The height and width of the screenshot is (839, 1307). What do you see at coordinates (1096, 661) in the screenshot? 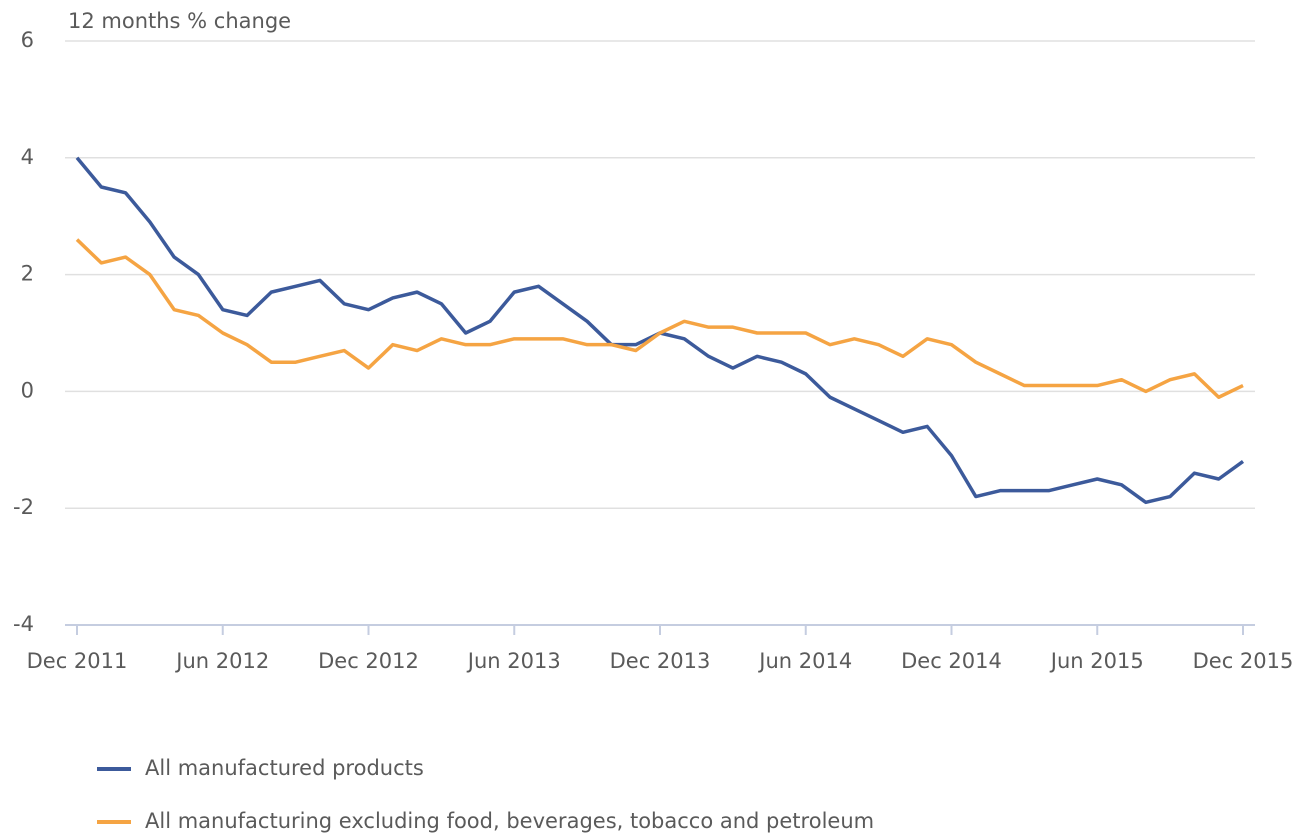
I see `x-tick-label: Jun 2015` at bounding box center [1096, 661].